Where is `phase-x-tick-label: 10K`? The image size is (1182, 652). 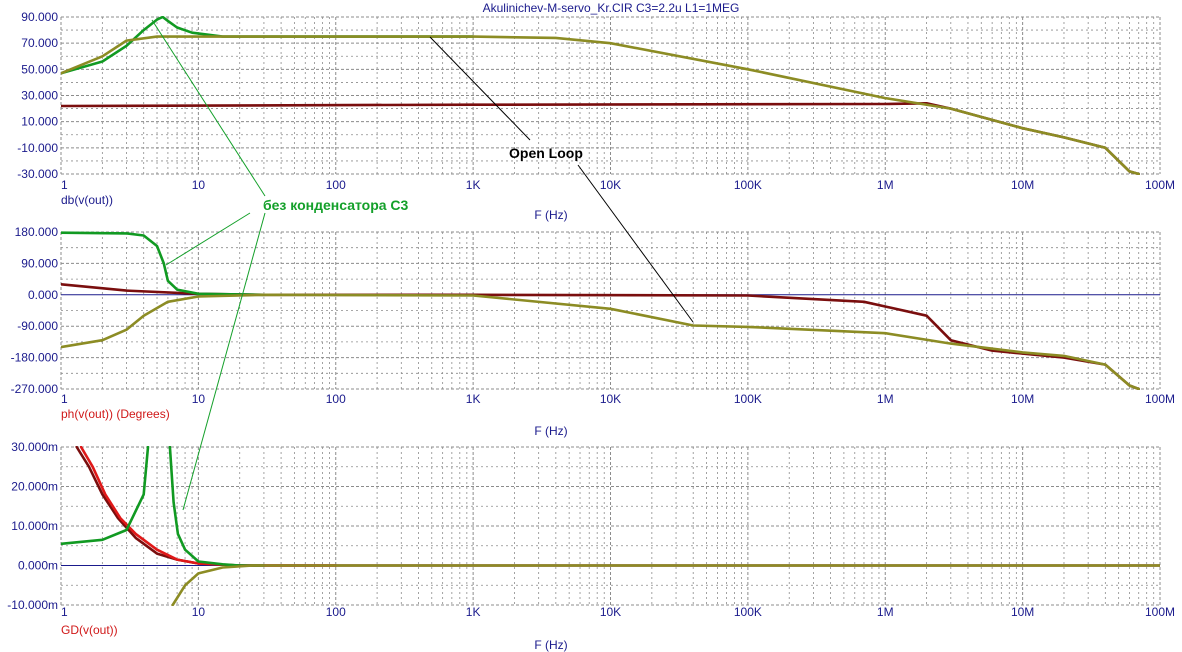 phase-x-tick-label: 10K is located at coordinates (610, 399).